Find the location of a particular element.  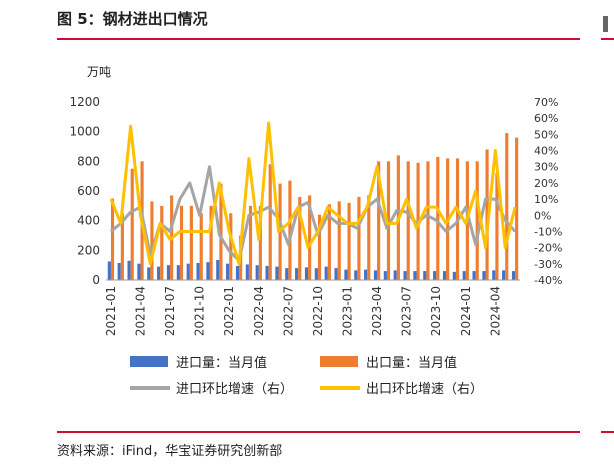

adjacent-figure-divider-bottom is located at coordinates (607, 432).